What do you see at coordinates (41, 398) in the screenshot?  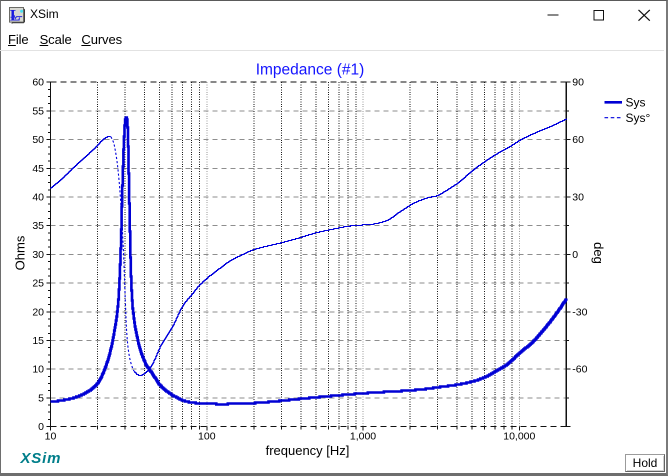 I see `svg-text: 5` at bounding box center [41, 398].